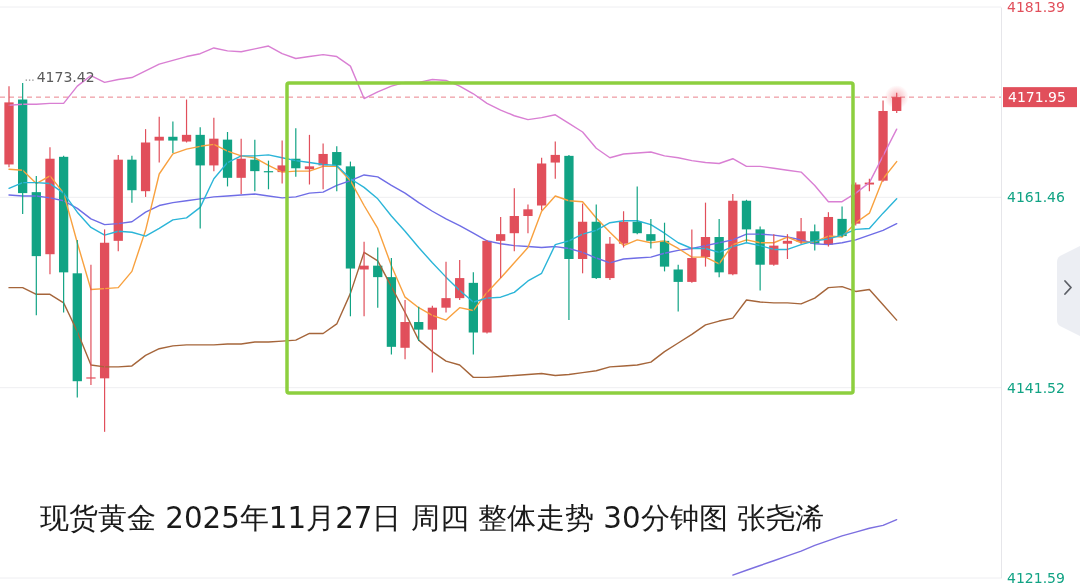 The width and height of the screenshot is (1080, 588). I want to click on y-tick-label: 4181.39, so click(1036, 7).